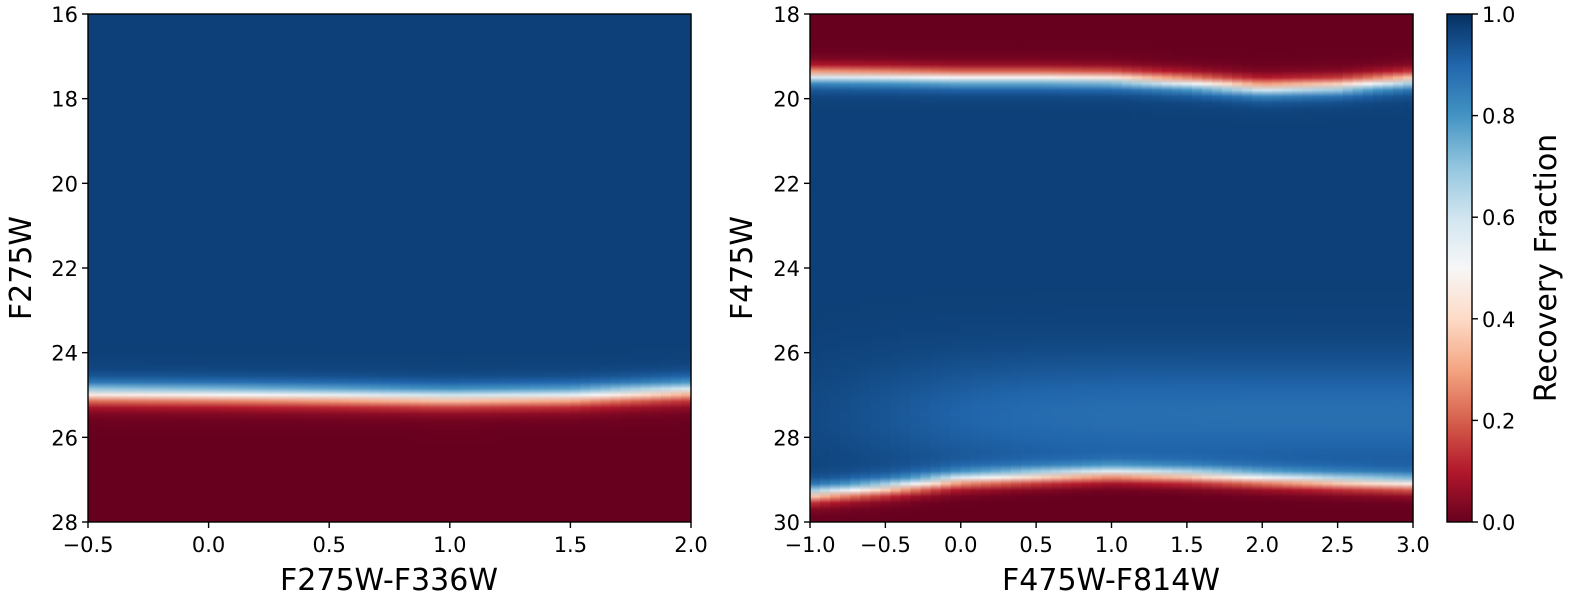 This screenshot has height=607, width=1578. I want to click on y-tick-label: 26, so click(64, 438).